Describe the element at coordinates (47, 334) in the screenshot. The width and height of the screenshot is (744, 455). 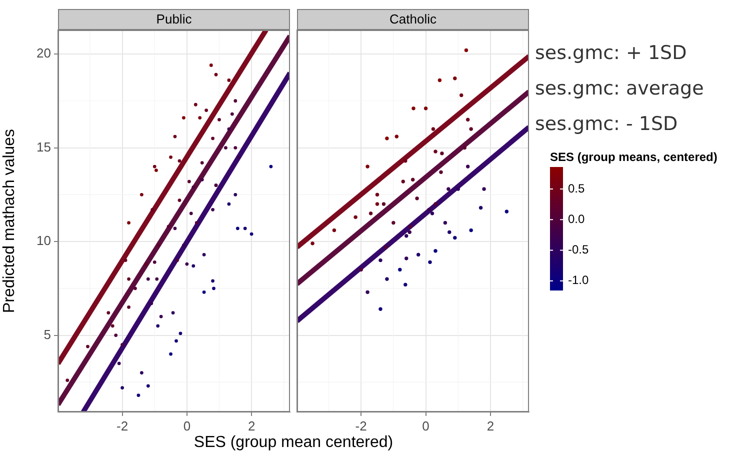
I see `y-tick-label: 5` at that location.